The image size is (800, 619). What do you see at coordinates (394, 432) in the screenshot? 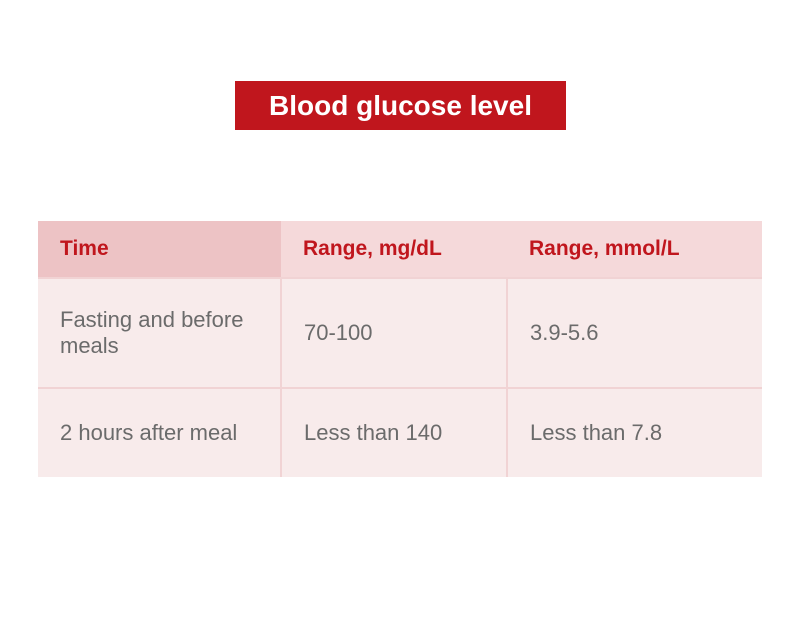
I see `cell: Less than 140` at bounding box center [394, 432].